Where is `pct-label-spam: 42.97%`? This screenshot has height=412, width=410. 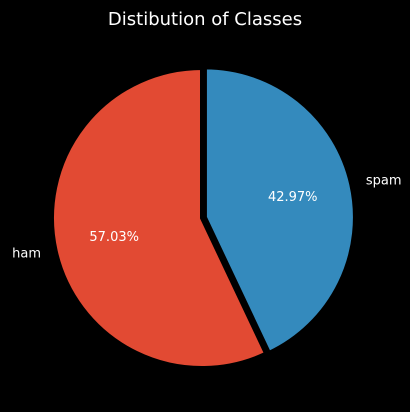 pct-label-spam: 42.97% is located at coordinates (293, 197).